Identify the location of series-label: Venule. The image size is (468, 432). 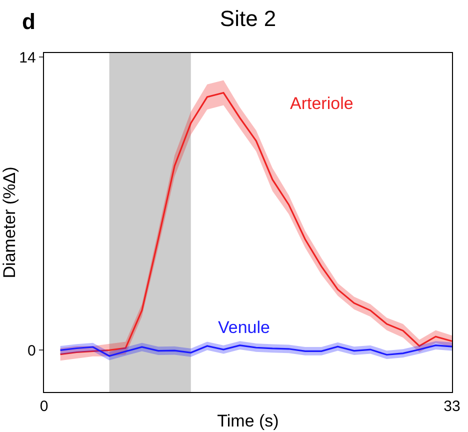
(244, 327).